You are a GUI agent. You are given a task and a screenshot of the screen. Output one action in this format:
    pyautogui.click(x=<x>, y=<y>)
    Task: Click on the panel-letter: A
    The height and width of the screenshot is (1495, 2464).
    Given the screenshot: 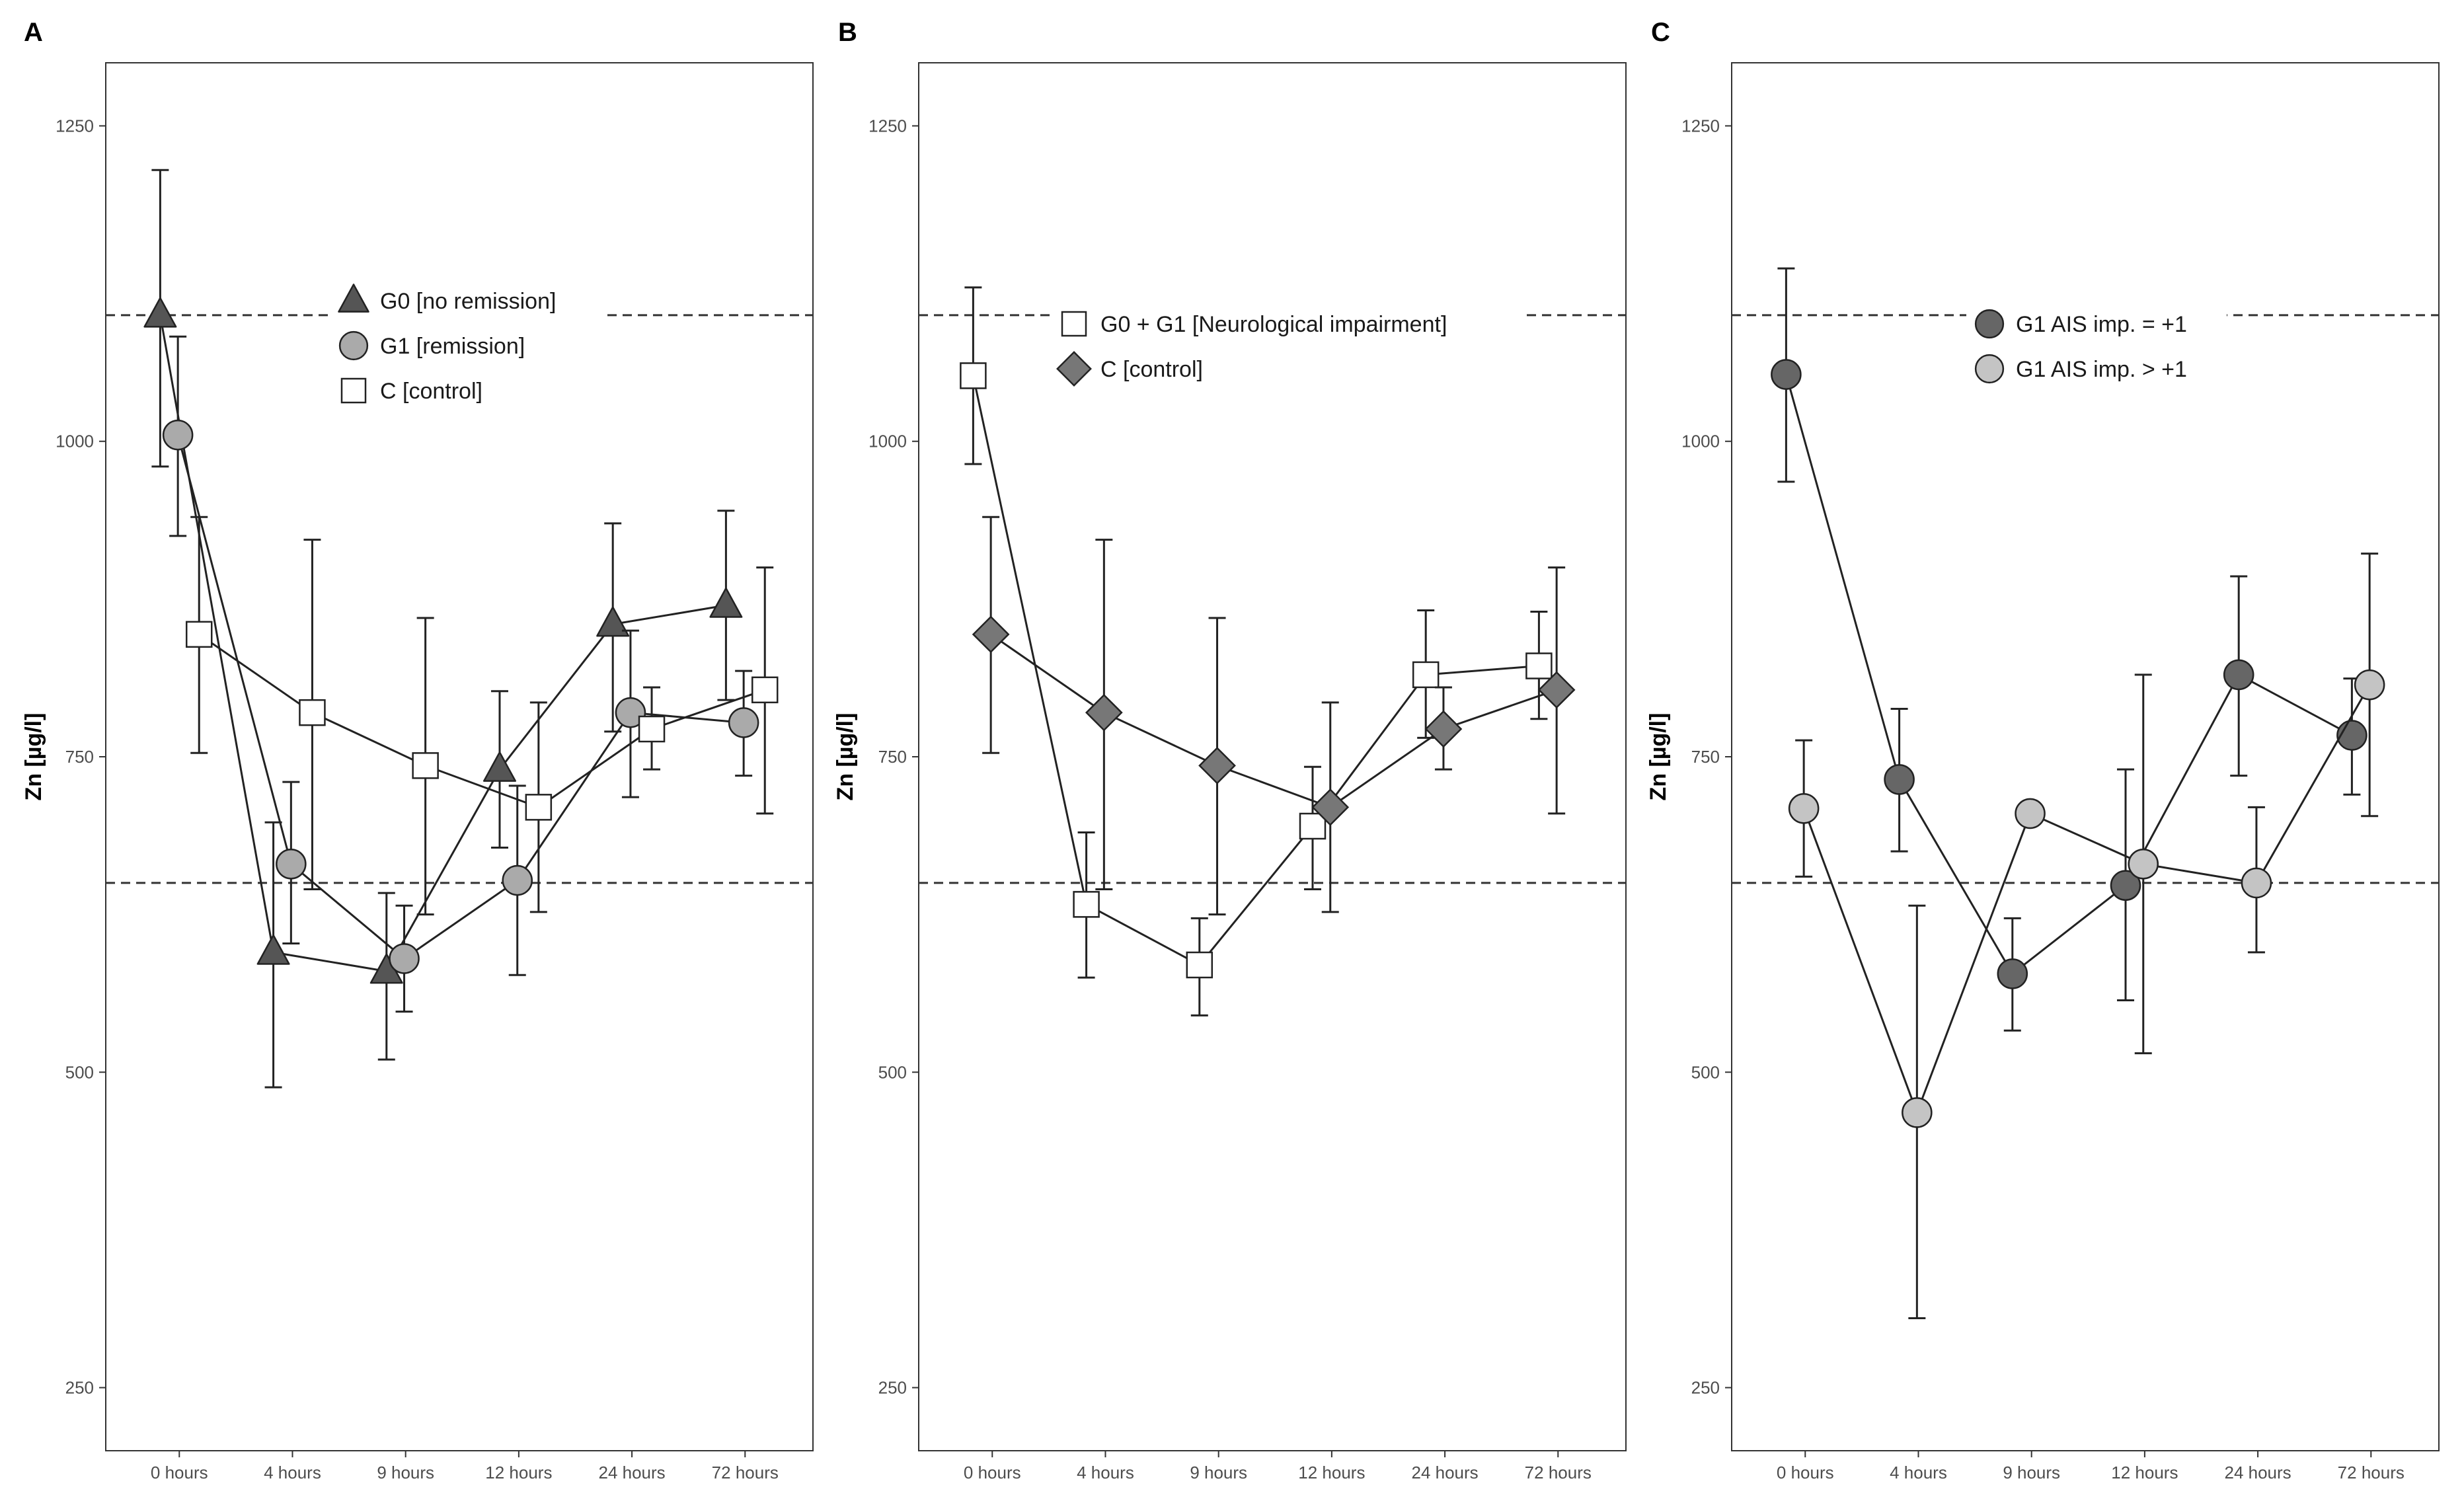 What is the action you would take?
    pyautogui.click(x=33, y=32)
    